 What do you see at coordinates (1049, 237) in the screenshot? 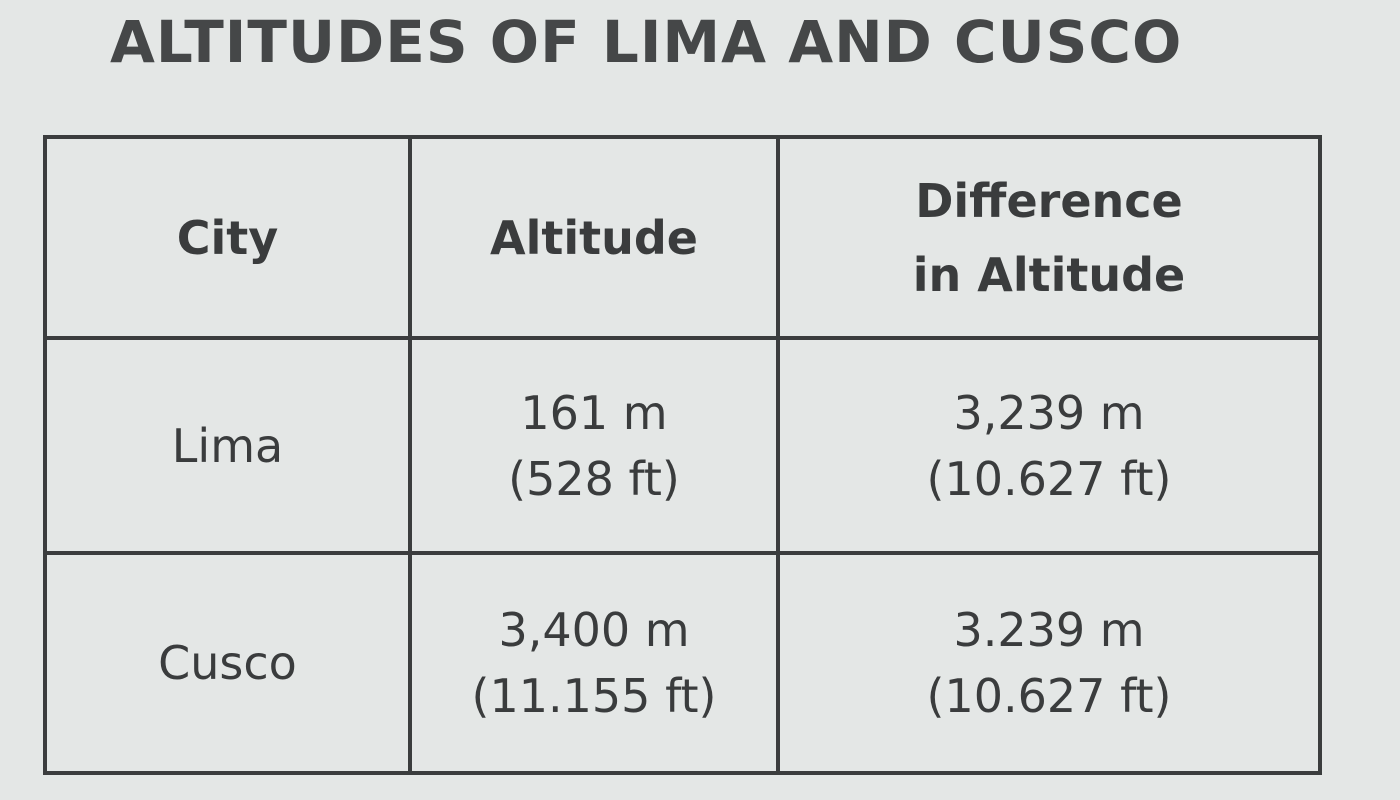
I see `header-difference: Difference in Altitude` at bounding box center [1049, 237].